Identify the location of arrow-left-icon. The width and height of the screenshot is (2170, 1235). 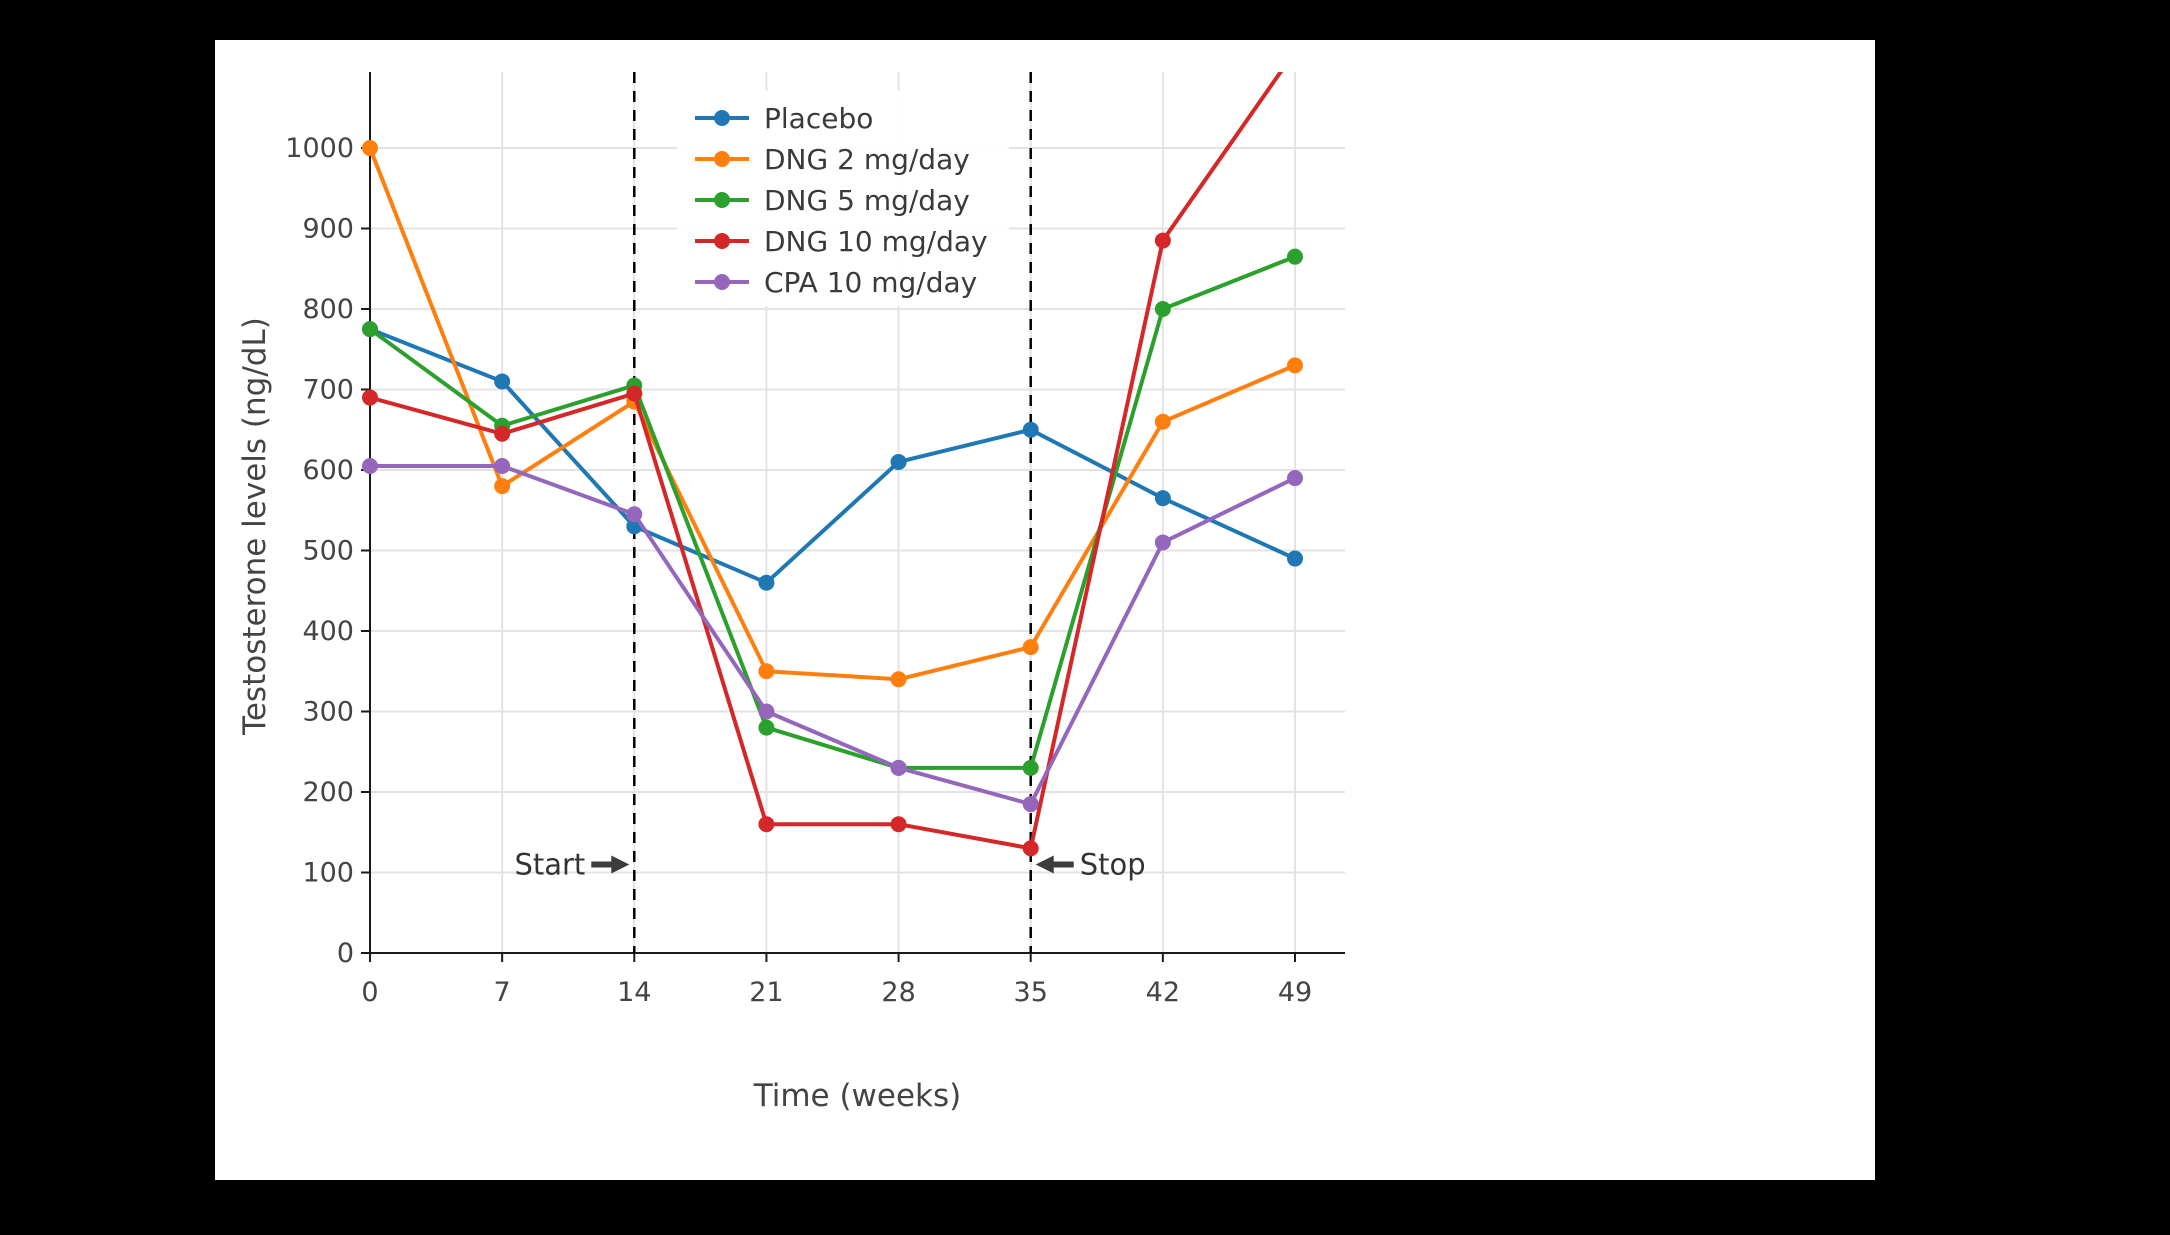
(1044, 864).